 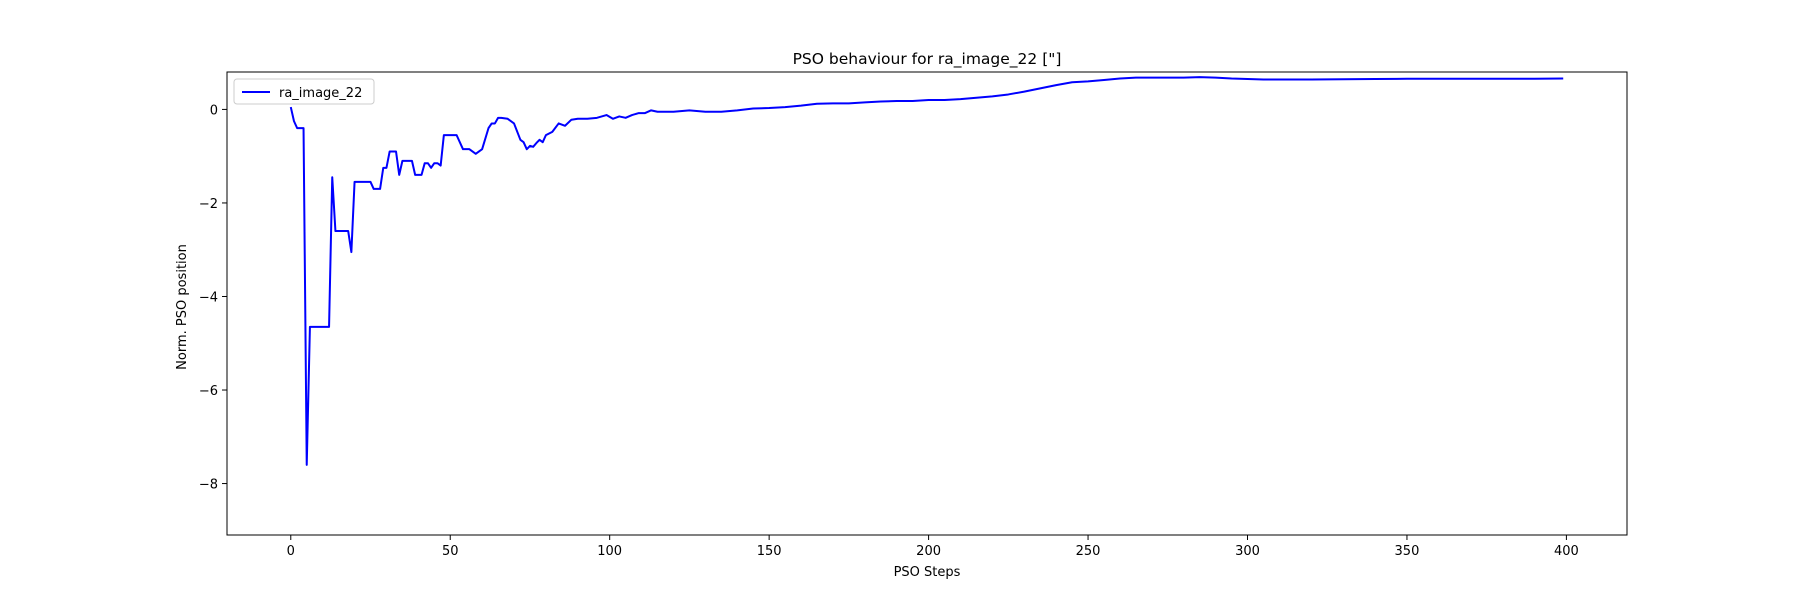 What do you see at coordinates (208, 485) in the screenshot?
I see `y-tick-label: −8` at bounding box center [208, 485].